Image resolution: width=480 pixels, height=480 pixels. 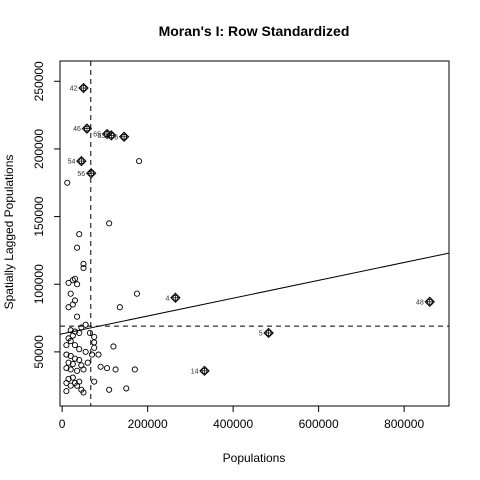 What do you see at coordinates (9, 232) in the screenshot?
I see `y-axis-label: Spatially Lagged Populations` at bounding box center [9, 232].